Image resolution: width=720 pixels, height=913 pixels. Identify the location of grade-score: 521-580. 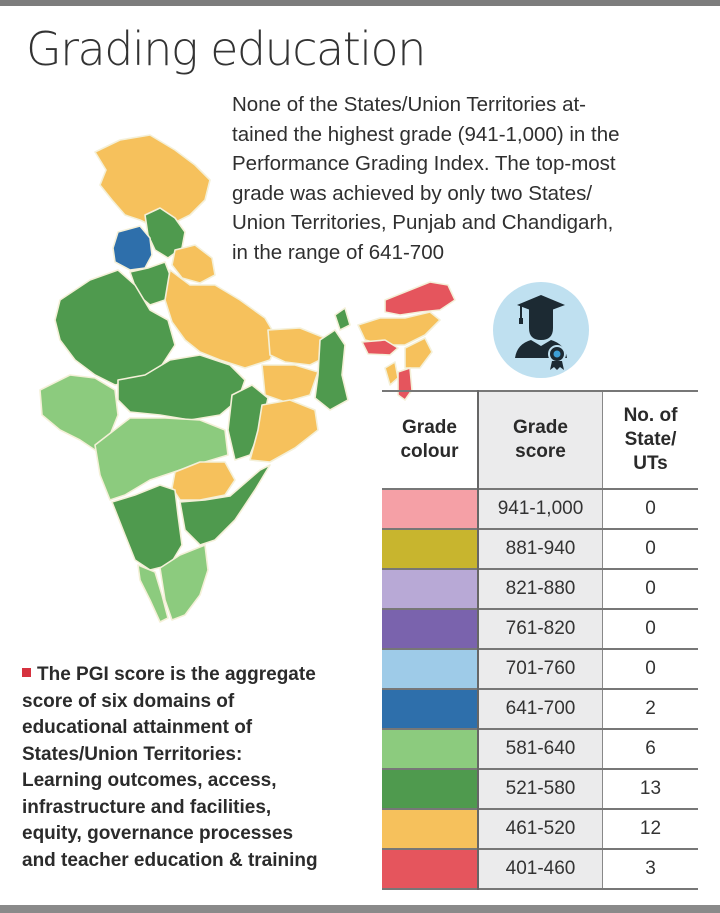
(540, 789).